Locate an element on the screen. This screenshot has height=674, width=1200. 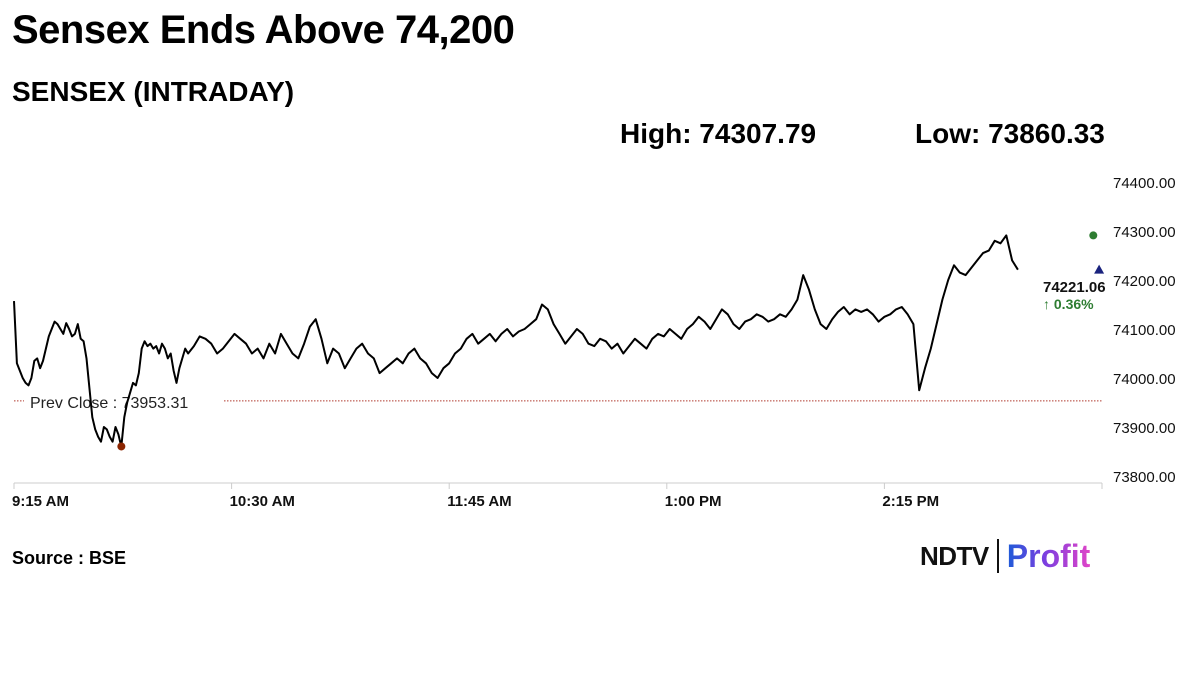
day-low-marker is located at coordinates (121, 446).